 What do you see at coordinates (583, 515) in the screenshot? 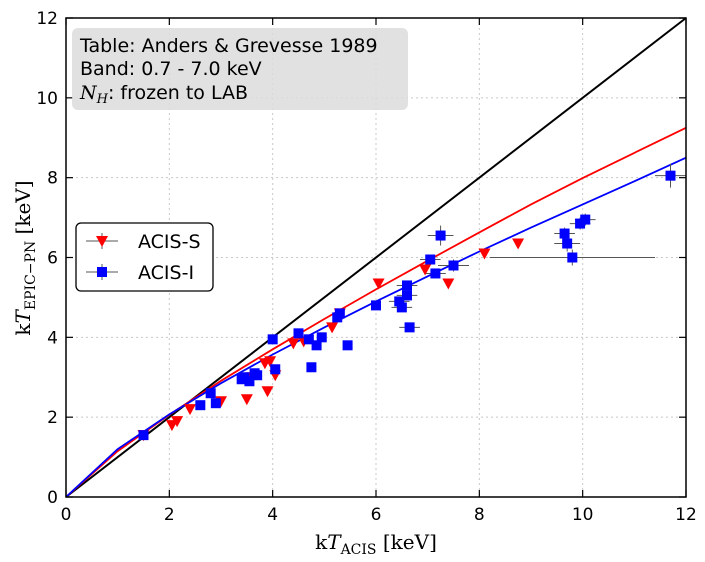
I see `x-tick-label: 10` at bounding box center [583, 515].